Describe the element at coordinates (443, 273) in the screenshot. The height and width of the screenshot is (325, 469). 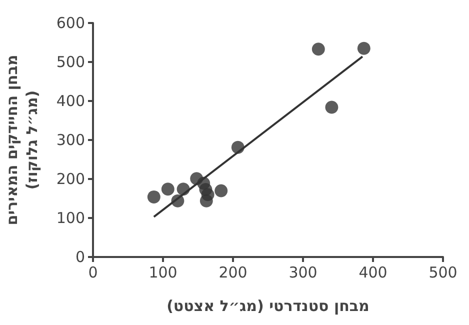
I see `x-tick-label: 500` at that location.